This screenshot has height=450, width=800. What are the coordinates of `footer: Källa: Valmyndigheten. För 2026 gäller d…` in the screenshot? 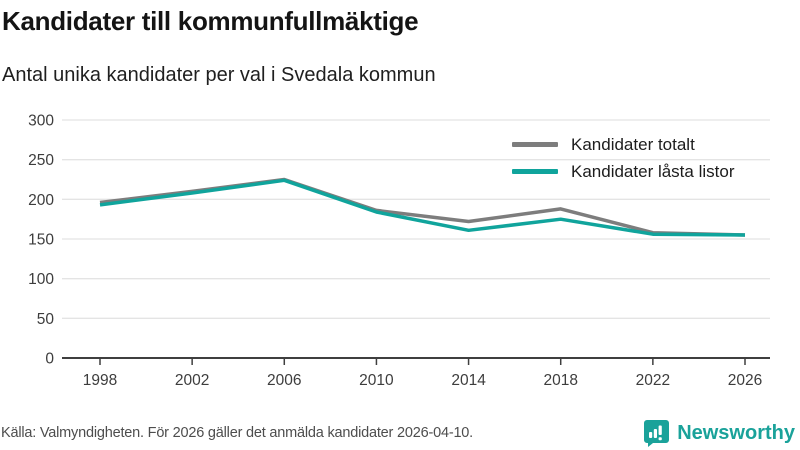 It's located at (398, 433).